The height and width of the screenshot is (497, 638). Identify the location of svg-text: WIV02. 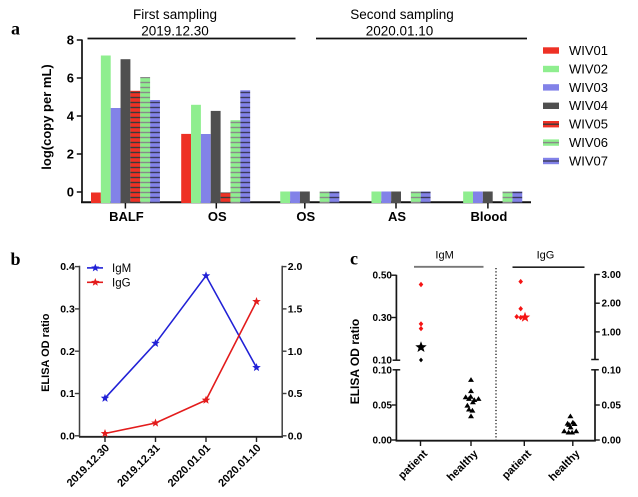
(588, 68).